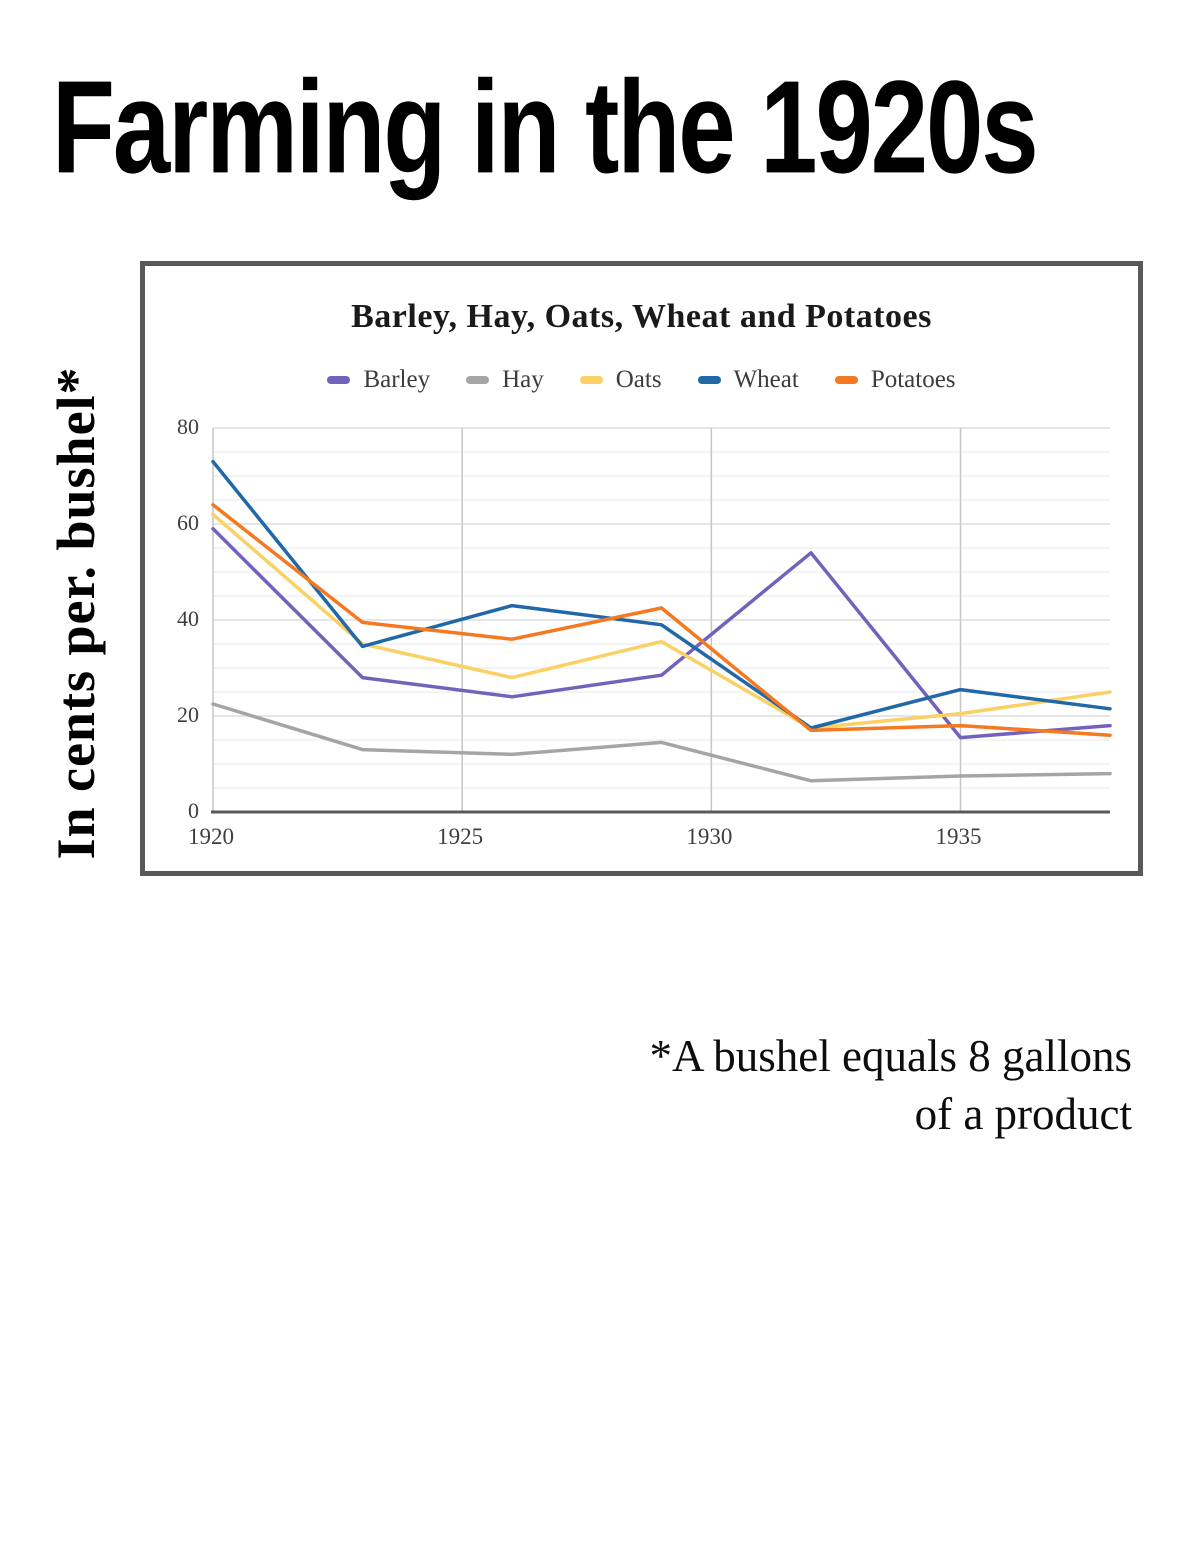 The image size is (1200, 1553). What do you see at coordinates (846, 380) in the screenshot?
I see `legend-swatch-potatoes` at bounding box center [846, 380].